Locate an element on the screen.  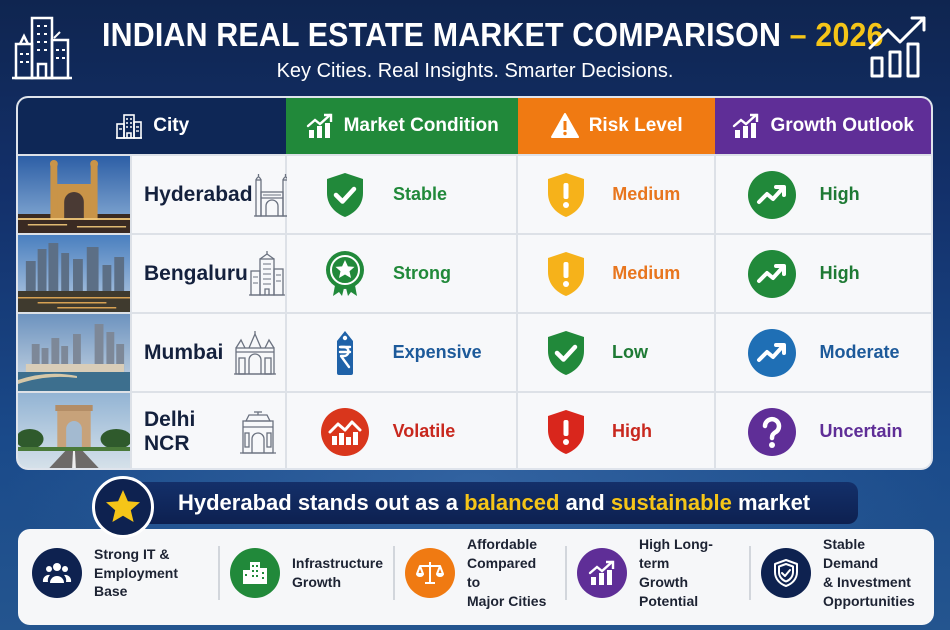
feature-affordable: Affordable Compared to Major Cities is located at coordinates (479, 572).